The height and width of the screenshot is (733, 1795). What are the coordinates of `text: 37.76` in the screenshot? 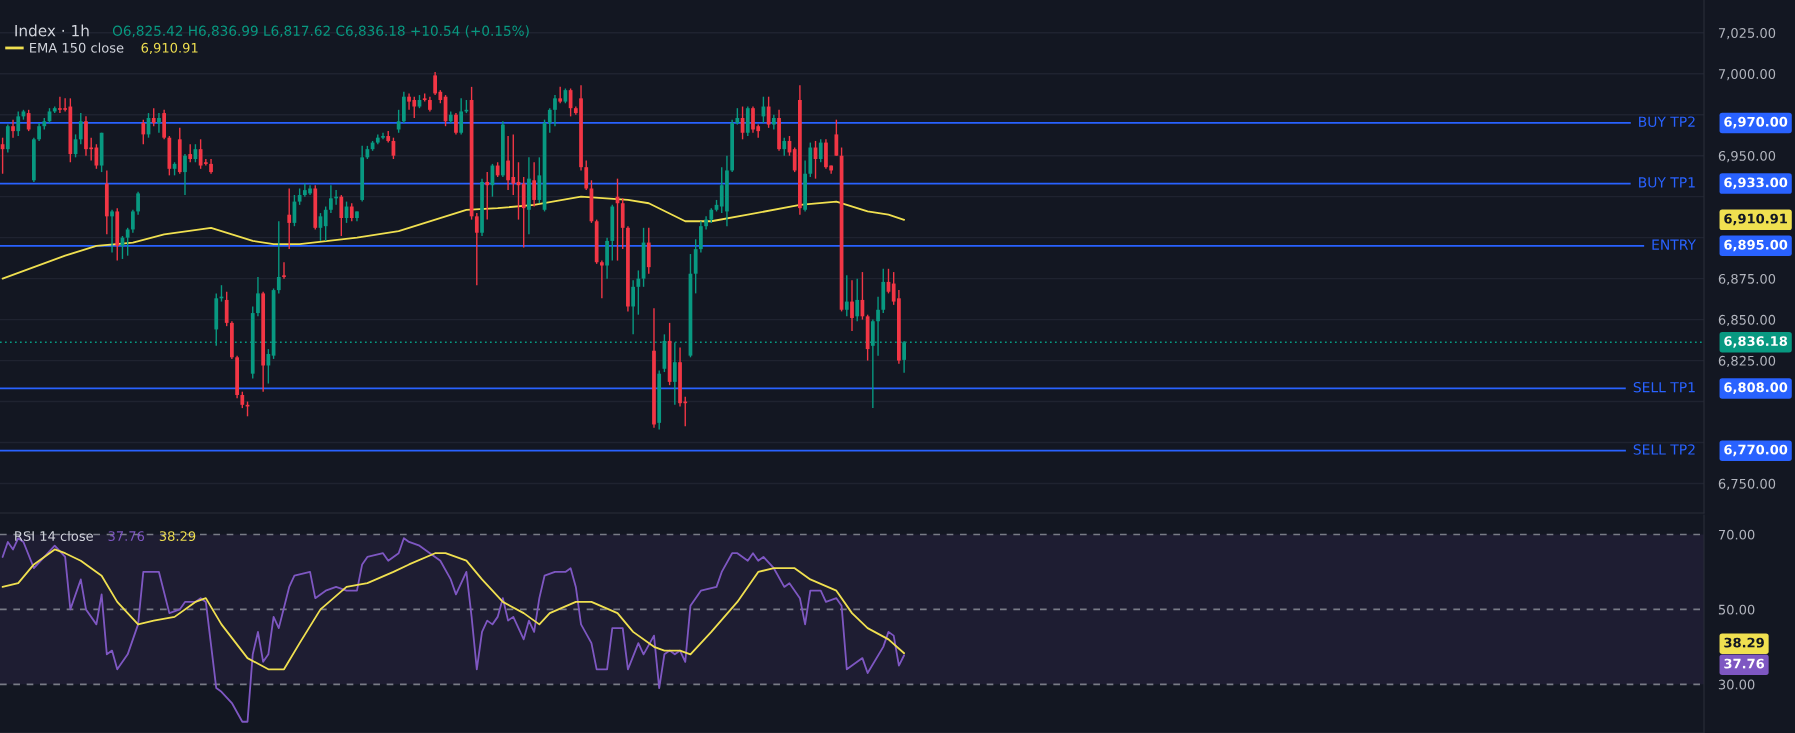 It's located at (1744, 663).